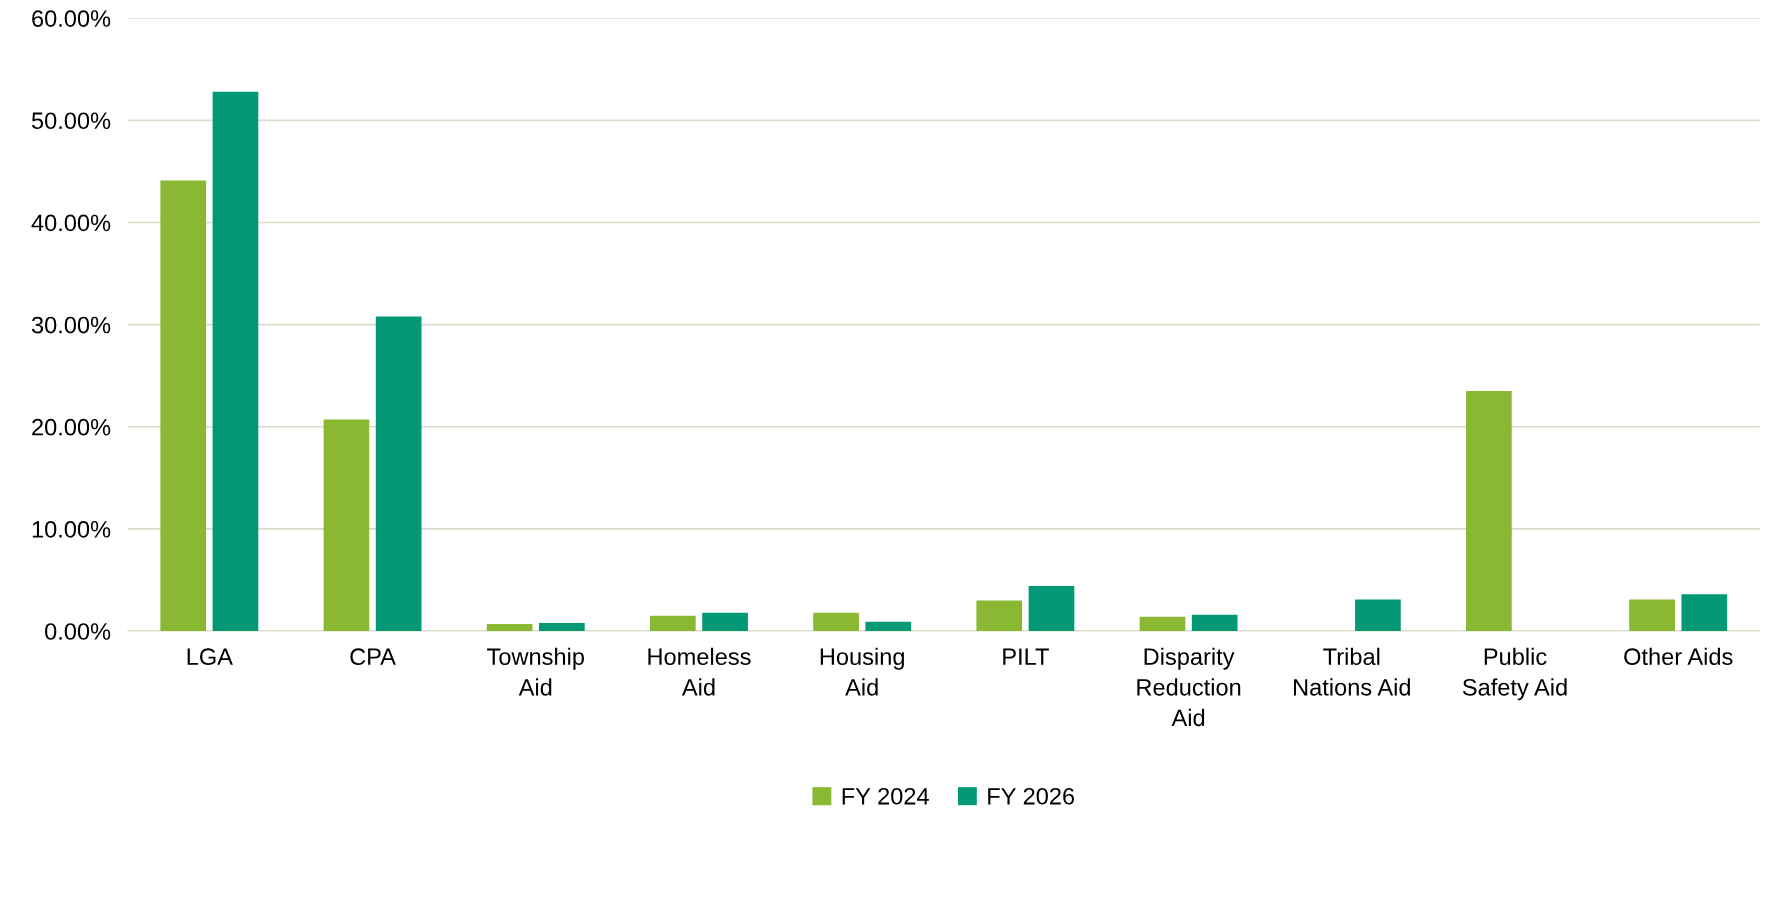  What do you see at coordinates (862, 671) in the screenshot?
I see `x-tick-label: Housing Aid` at bounding box center [862, 671].